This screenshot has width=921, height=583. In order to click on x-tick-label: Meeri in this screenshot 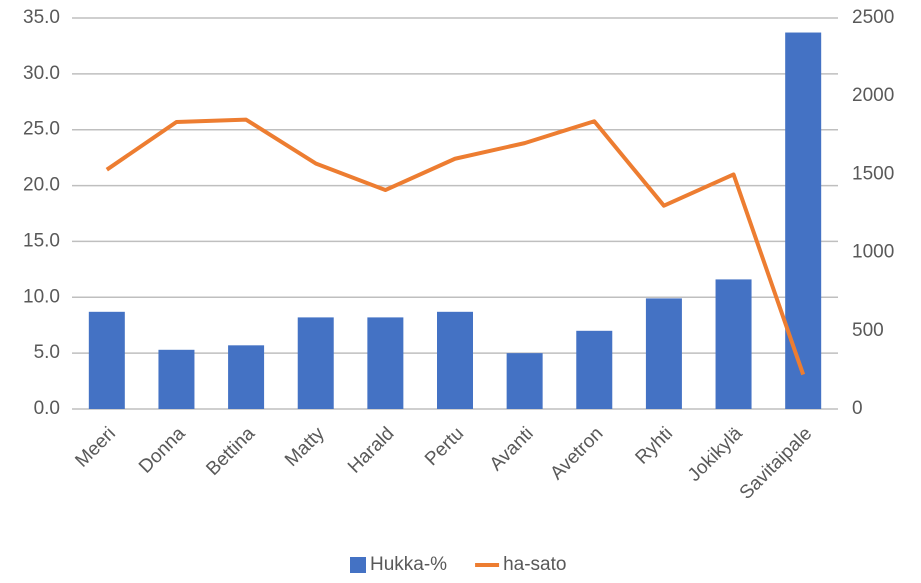, I will do `click(95, 447)`.